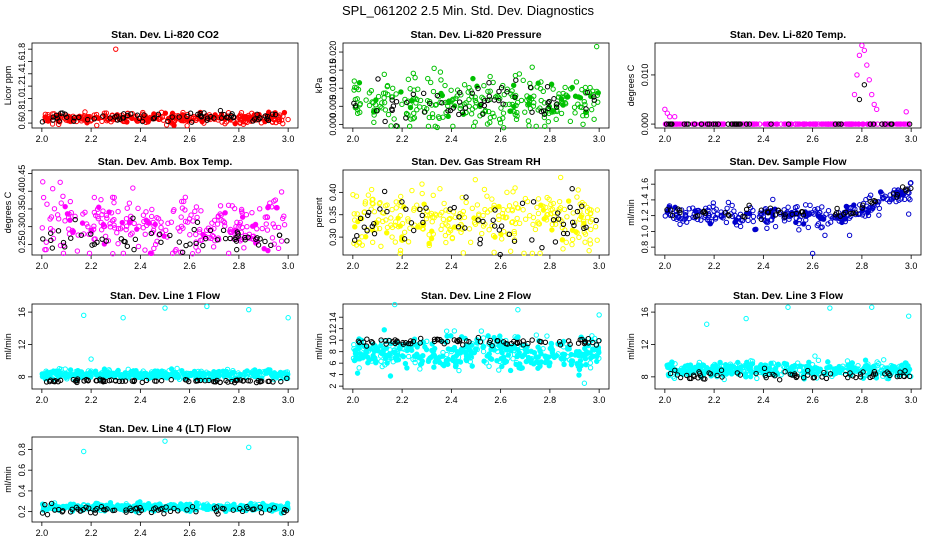 The width and height of the screenshot is (936, 540). What do you see at coordinates (645, 124) in the screenshot?
I see `y-tick-label: 0.000` at bounding box center [645, 124].